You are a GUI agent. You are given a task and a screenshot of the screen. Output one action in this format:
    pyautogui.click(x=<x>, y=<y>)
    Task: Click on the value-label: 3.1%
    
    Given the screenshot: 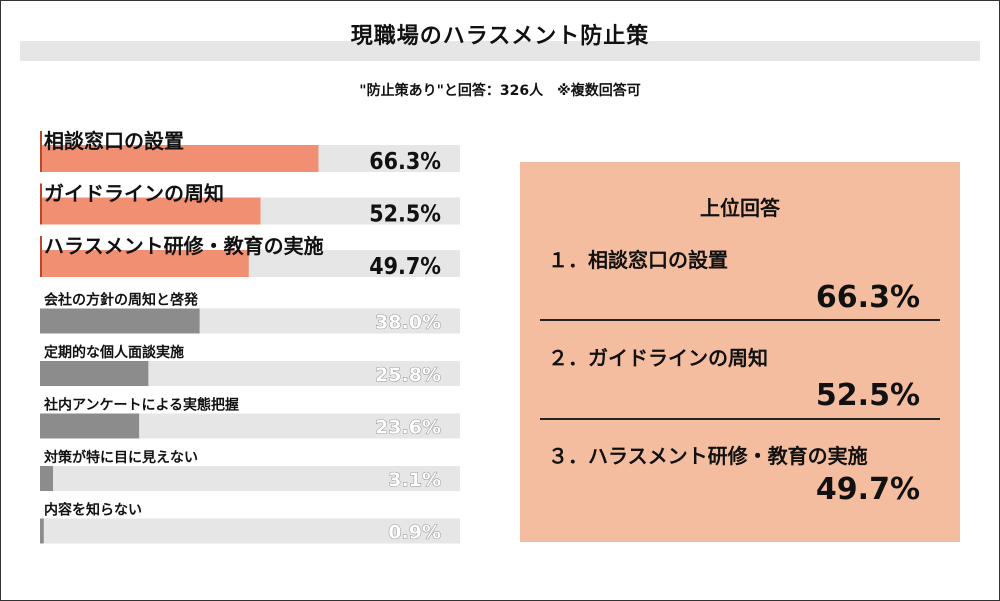 What is the action you would take?
    pyautogui.click(x=414, y=480)
    